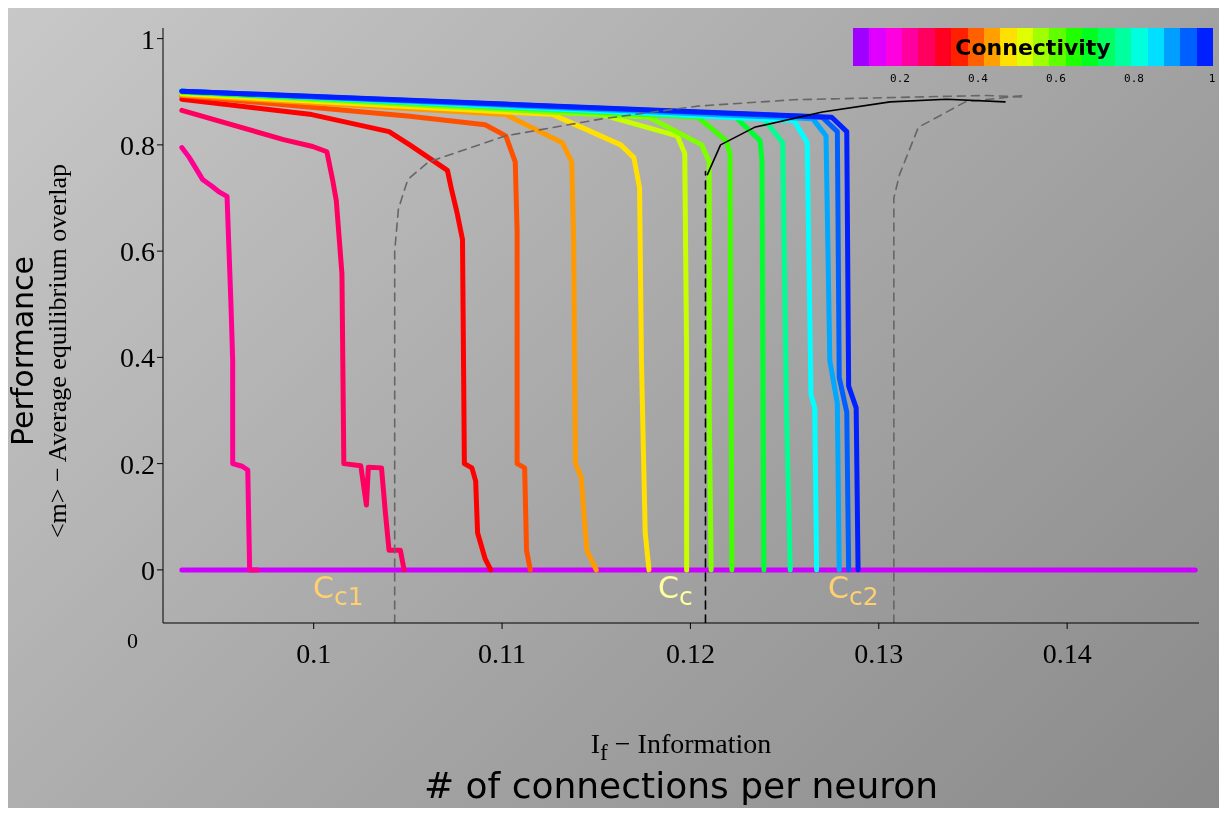  I want to click on y-tick-label: 0, so click(148, 570).